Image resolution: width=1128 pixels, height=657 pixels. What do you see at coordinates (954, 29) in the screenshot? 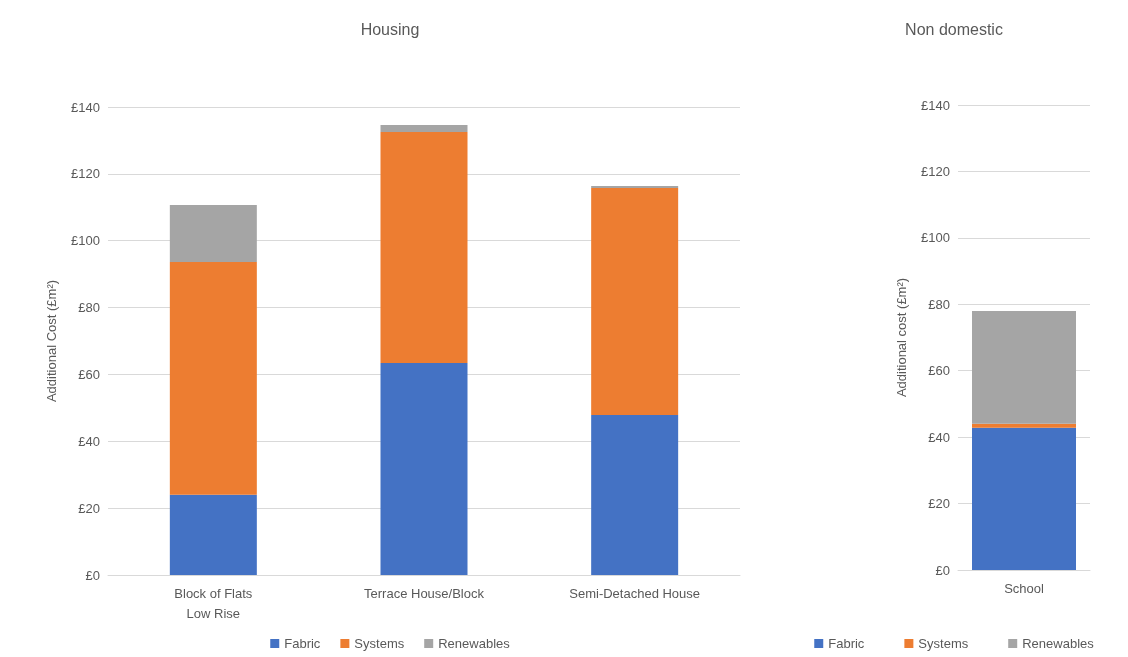
I see `chart-title: Non domestic` at bounding box center [954, 29].